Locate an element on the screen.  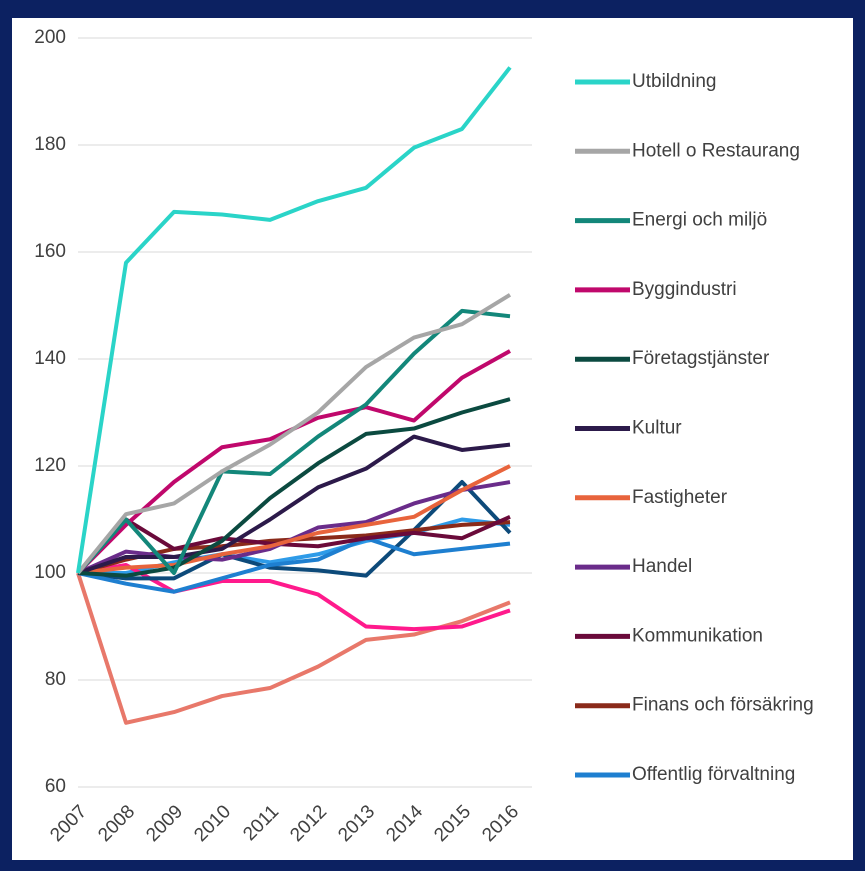
legend-label: Kultur is located at coordinates (657, 428).